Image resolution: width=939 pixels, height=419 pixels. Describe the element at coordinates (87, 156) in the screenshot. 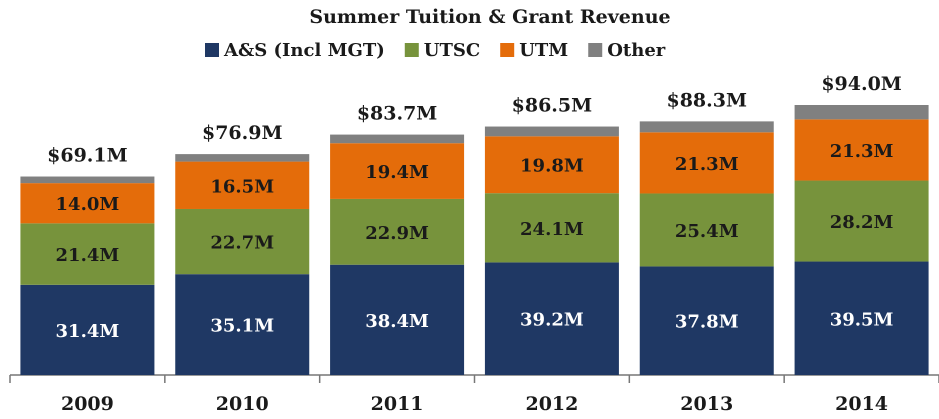

I see `total-label: $69.1M` at that location.